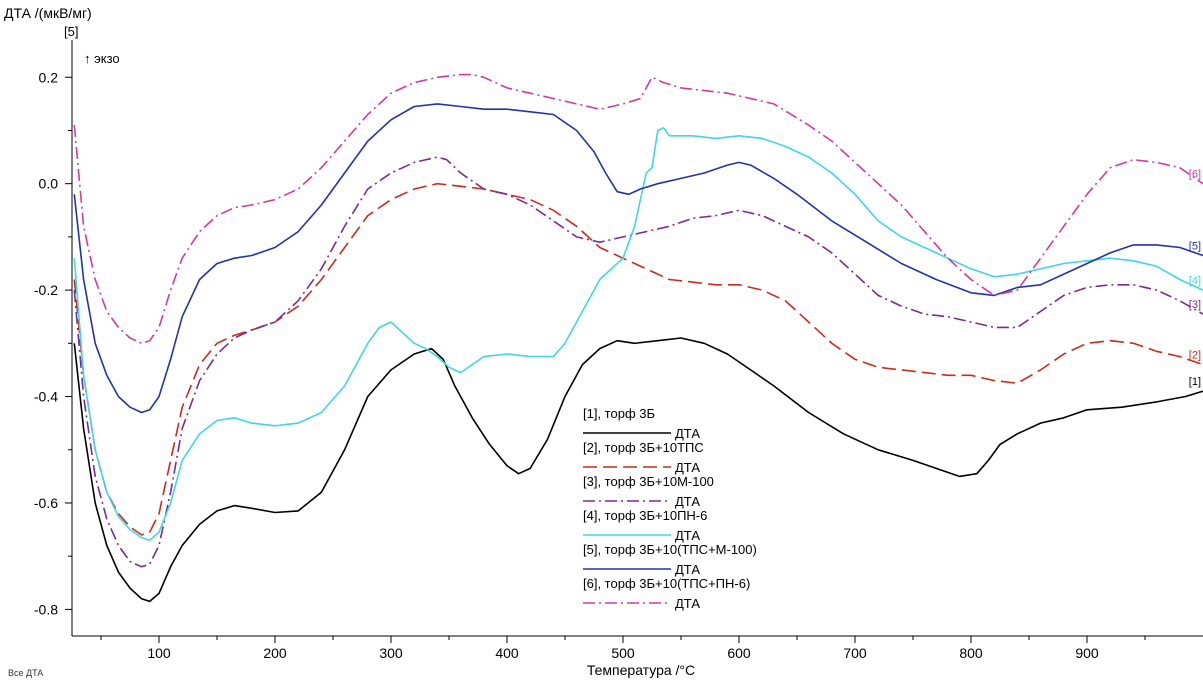 The image size is (1203, 684). I want to click on legend-entry-name: [4], торф 3Б+10ПН-6, so click(645, 515).